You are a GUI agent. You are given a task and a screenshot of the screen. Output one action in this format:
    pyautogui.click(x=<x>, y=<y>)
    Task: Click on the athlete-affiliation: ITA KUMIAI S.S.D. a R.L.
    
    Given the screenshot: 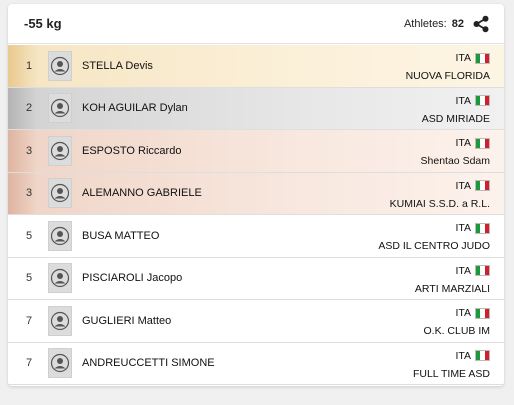 What is the action you would take?
    pyautogui.click(x=440, y=195)
    